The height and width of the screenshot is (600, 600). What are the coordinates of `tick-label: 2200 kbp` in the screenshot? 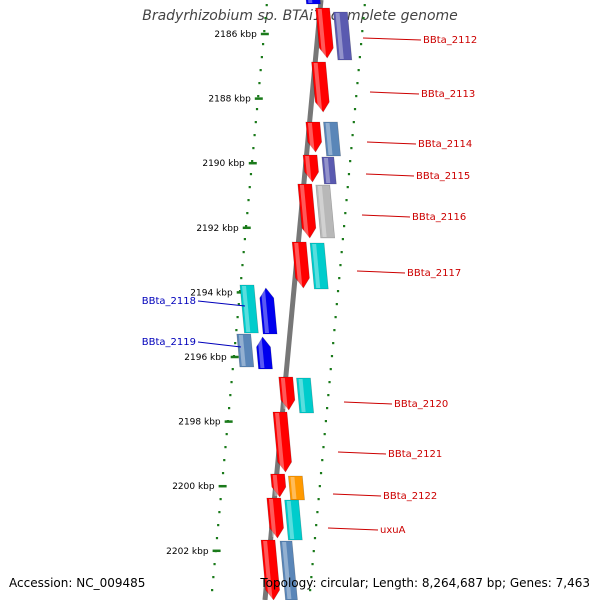 It's located at (193, 487).